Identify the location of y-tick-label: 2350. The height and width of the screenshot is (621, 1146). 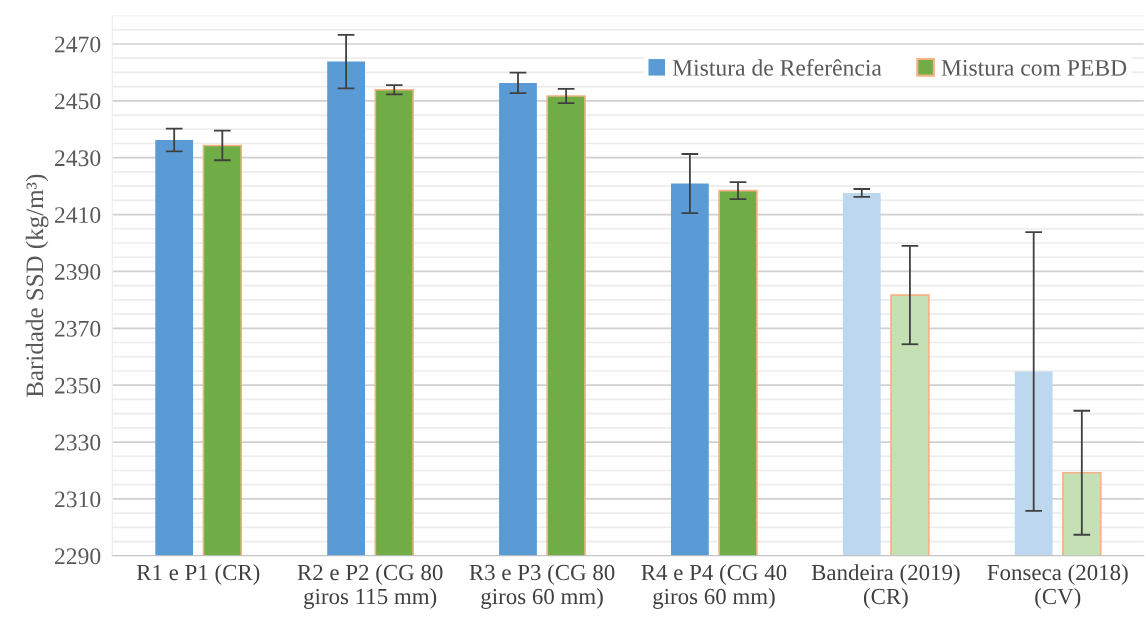
(78, 385).